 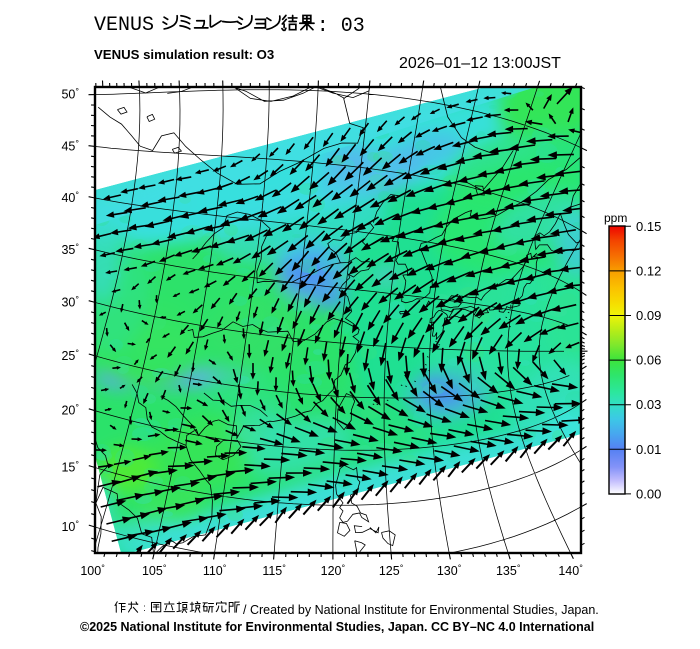 I want to click on svg-text: 130°, so click(x=449, y=570).